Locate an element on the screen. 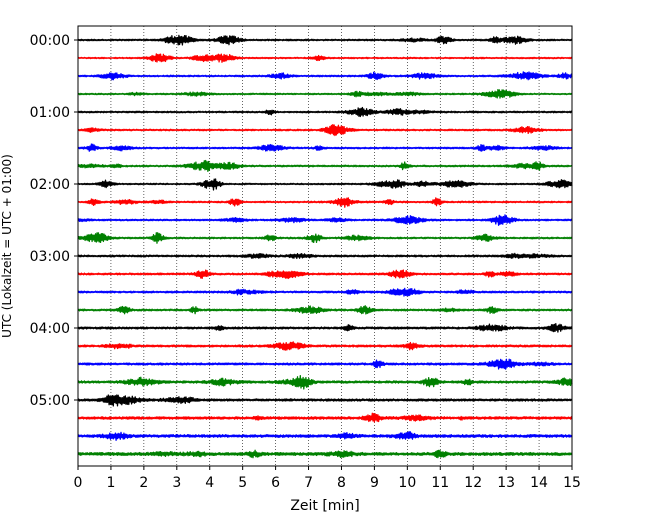 This screenshot has height=520, width=650. trace-01:00 is located at coordinates (325, 112).